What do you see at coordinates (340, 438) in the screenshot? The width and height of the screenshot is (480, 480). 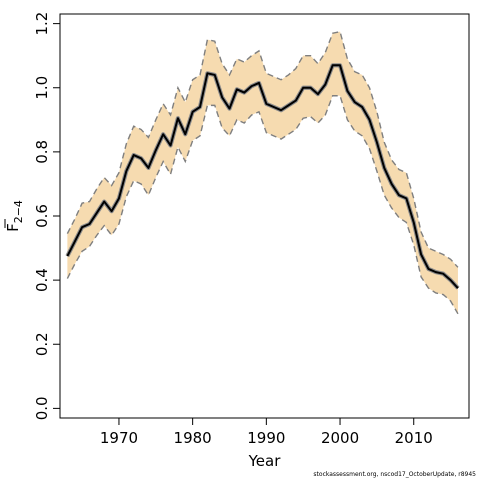 I see `x-tick-label-2000: 2000` at bounding box center [340, 438].